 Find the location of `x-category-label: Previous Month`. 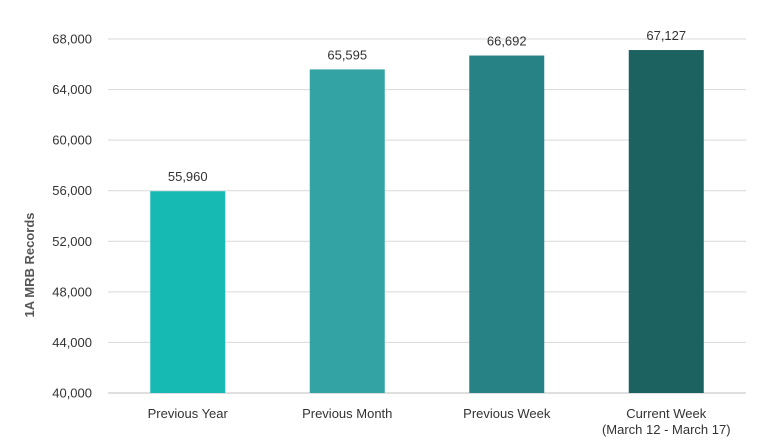

x-category-label: Previous Month is located at coordinates (347, 413).